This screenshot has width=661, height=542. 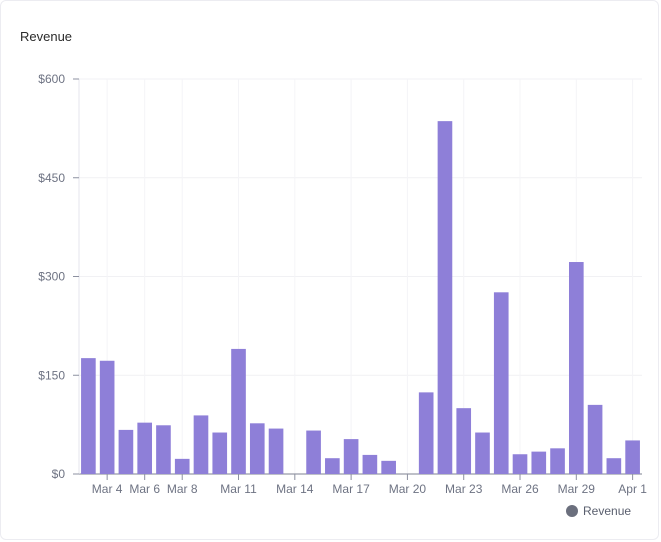 I want to click on x-tick-label: Mar 23, so click(x=464, y=489).